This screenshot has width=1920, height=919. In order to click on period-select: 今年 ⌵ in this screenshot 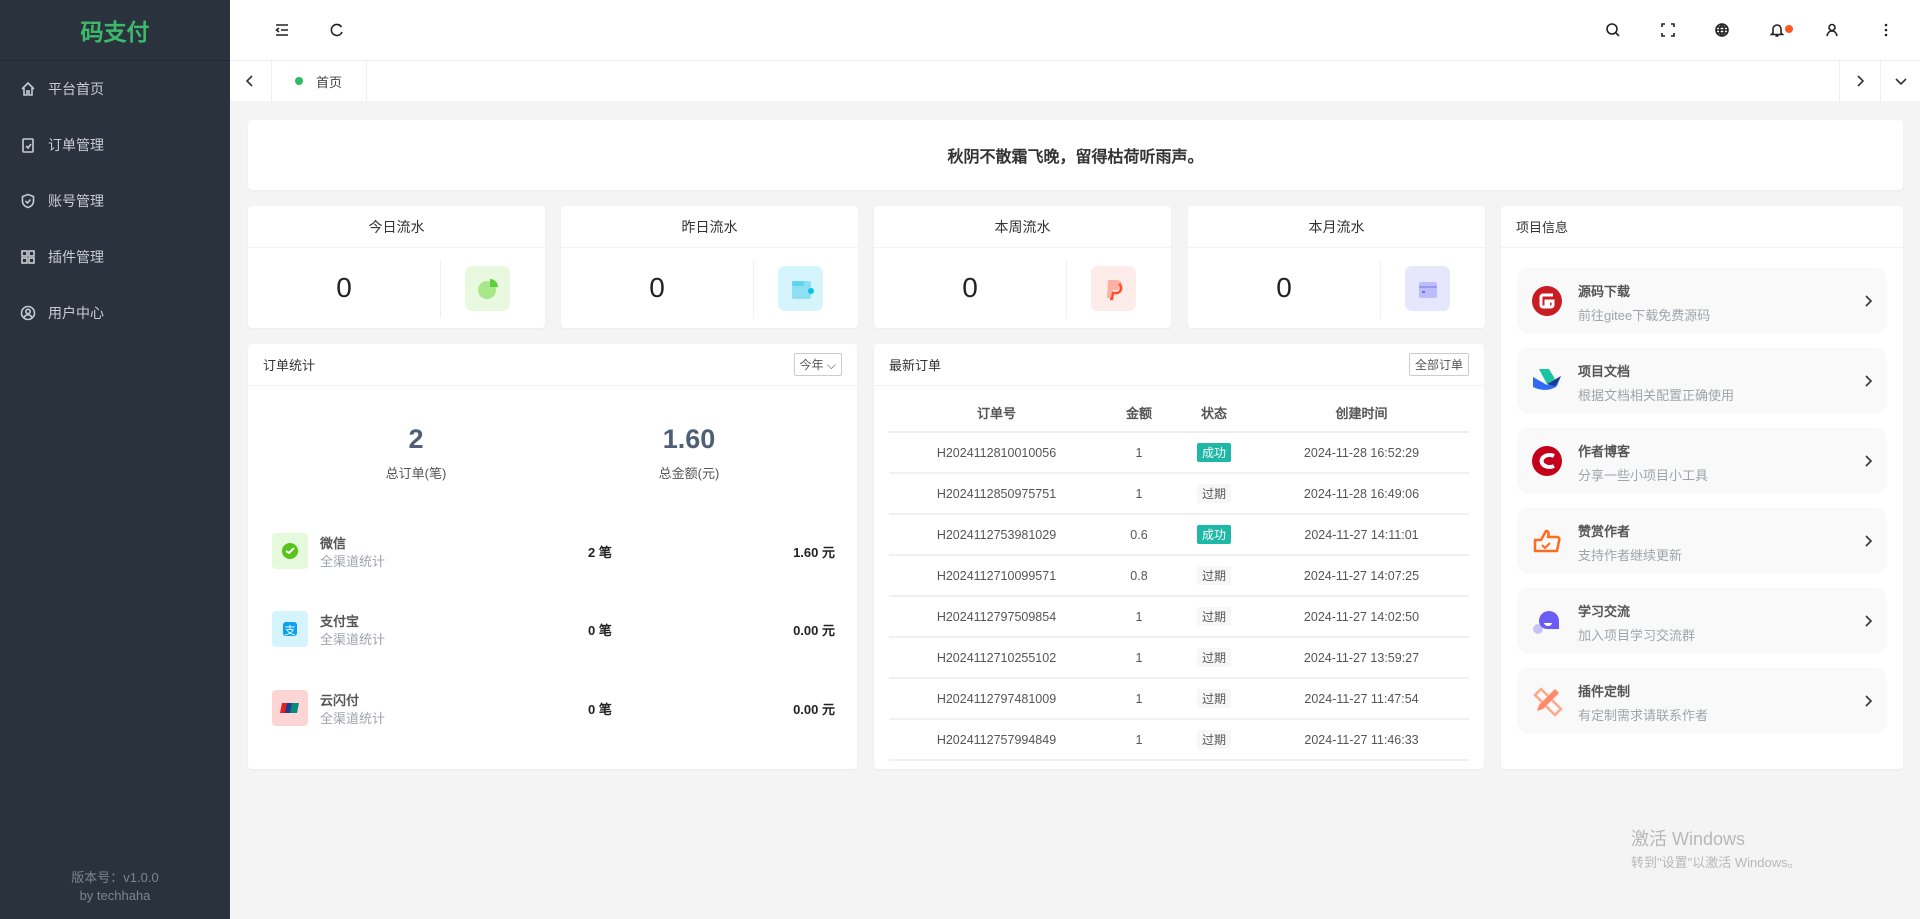, I will do `click(817, 364)`.